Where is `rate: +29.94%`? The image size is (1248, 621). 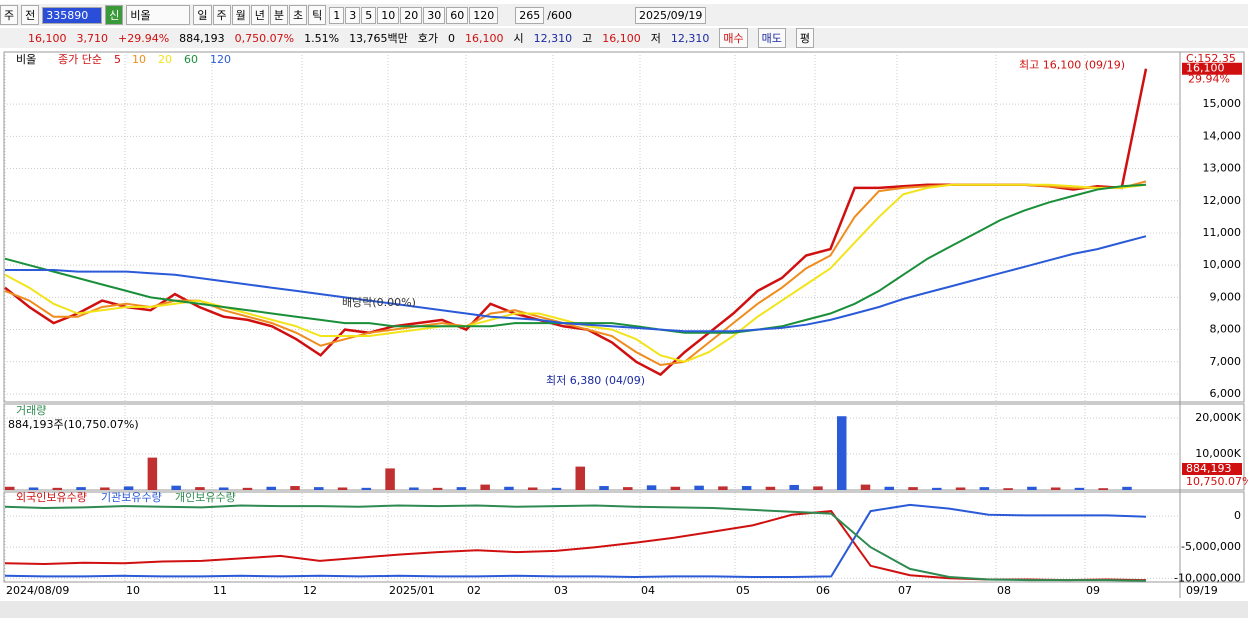
rate: +29.94% is located at coordinates (144, 38).